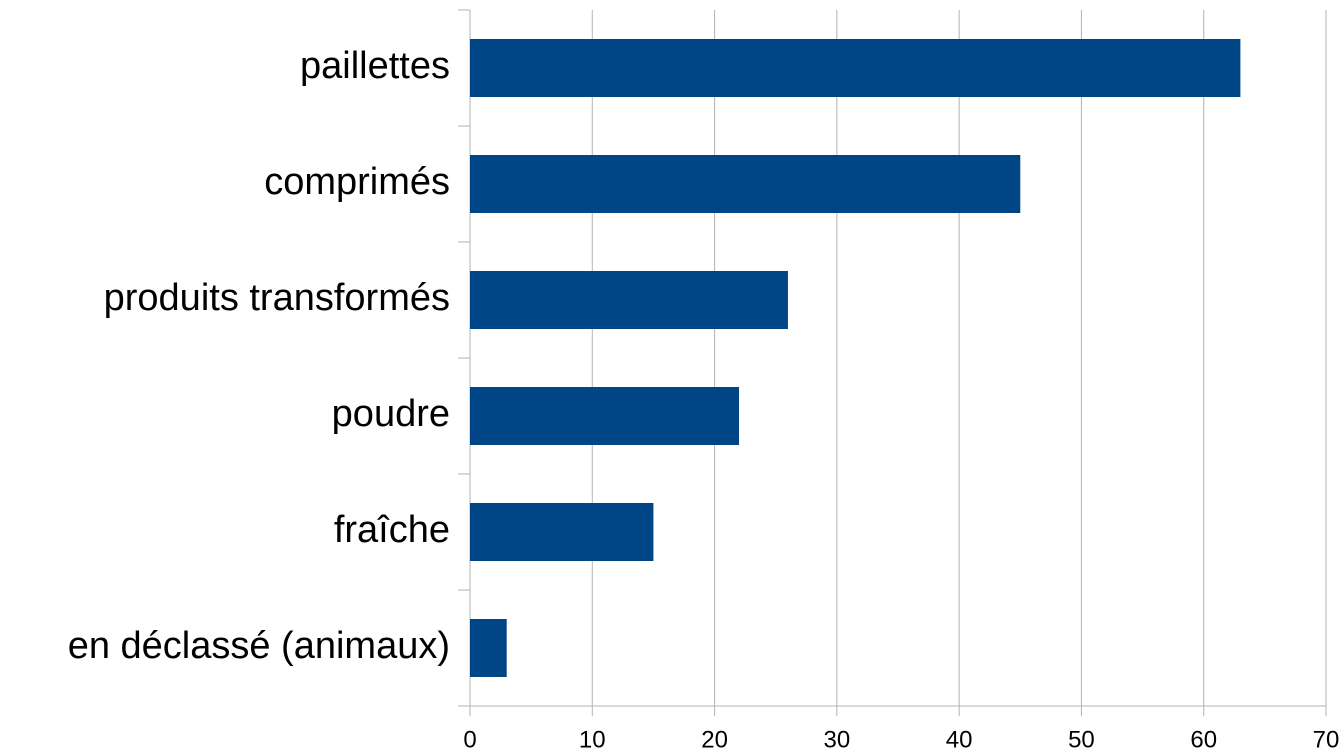  What do you see at coordinates (714, 739) in the screenshot?
I see `x-tick-label: 20` at bounding box center [714, 739].